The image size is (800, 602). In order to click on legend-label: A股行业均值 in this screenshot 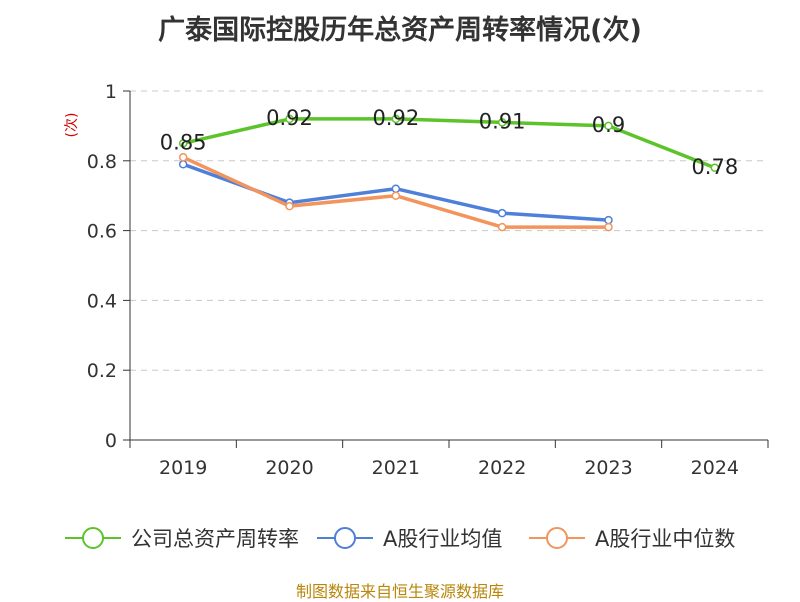, I will do `click(442, 539)`.